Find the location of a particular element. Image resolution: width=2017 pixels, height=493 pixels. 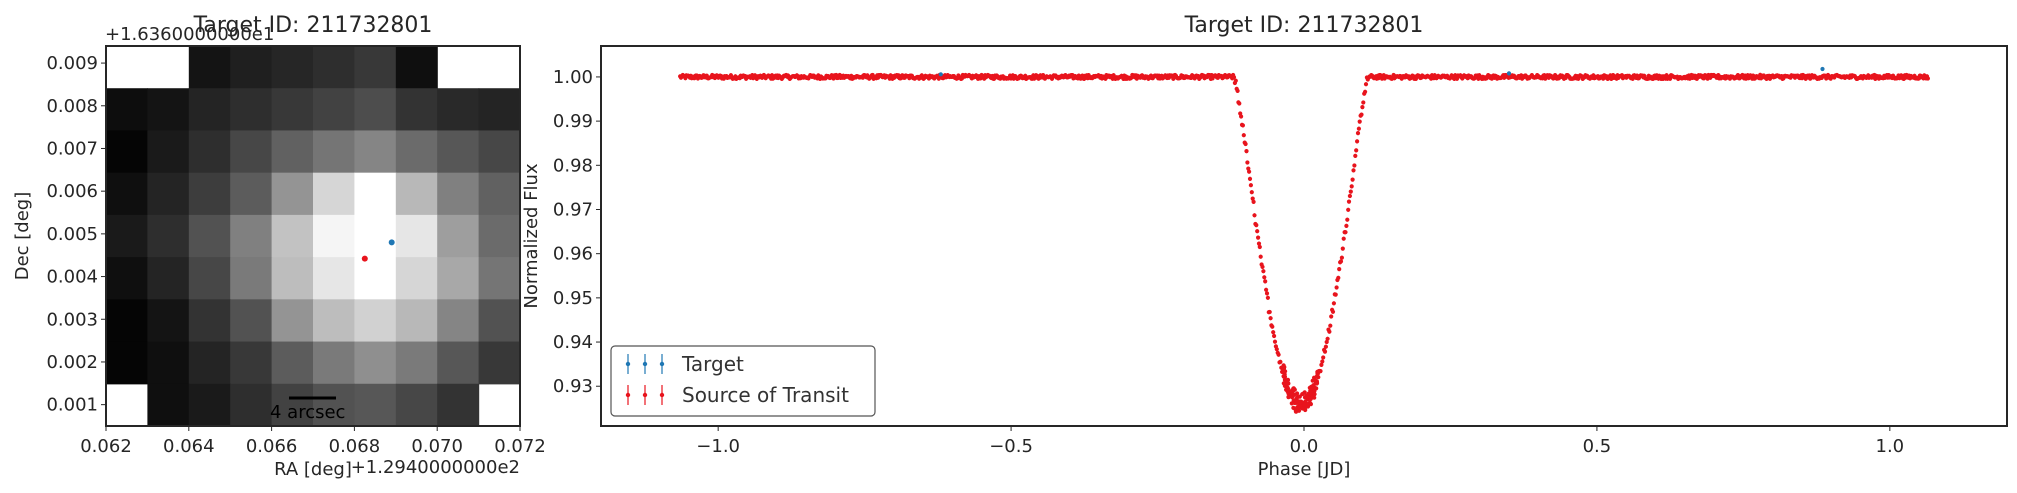

y-tick-label: 0.009 is located at coordinates (72, 63).